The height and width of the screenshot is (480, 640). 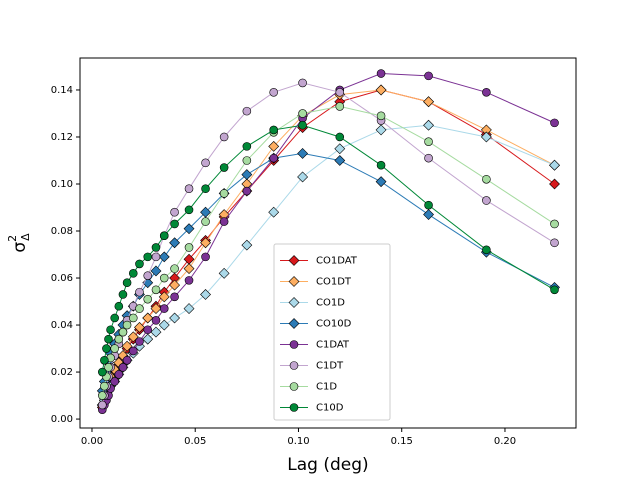 What do you see at coordinates (62, 184) in the screenshot?
I see `y-tick-label: 0.10` at bounding box center [62, 184].